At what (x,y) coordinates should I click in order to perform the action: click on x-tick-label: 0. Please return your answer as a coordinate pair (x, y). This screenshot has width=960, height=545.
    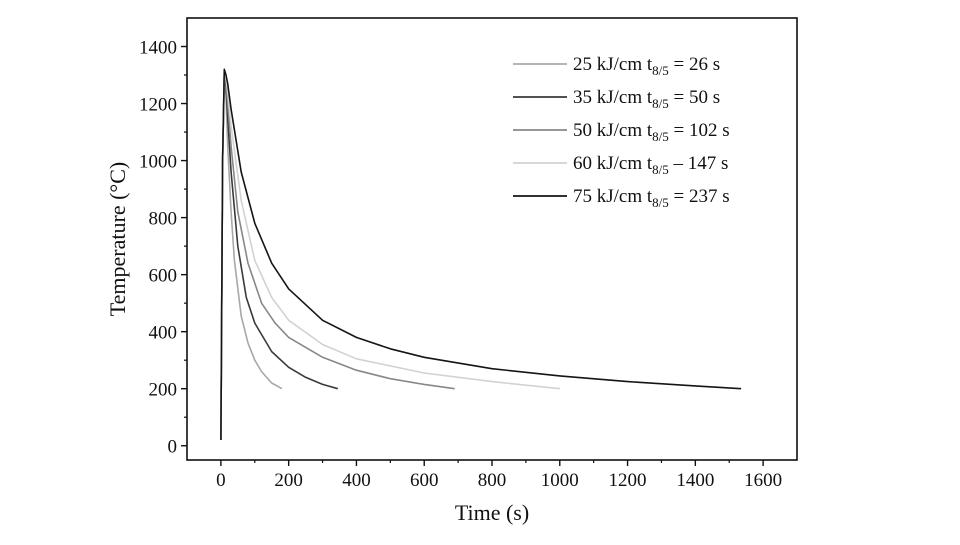
    Looking at the image, I should click on (221, 480).